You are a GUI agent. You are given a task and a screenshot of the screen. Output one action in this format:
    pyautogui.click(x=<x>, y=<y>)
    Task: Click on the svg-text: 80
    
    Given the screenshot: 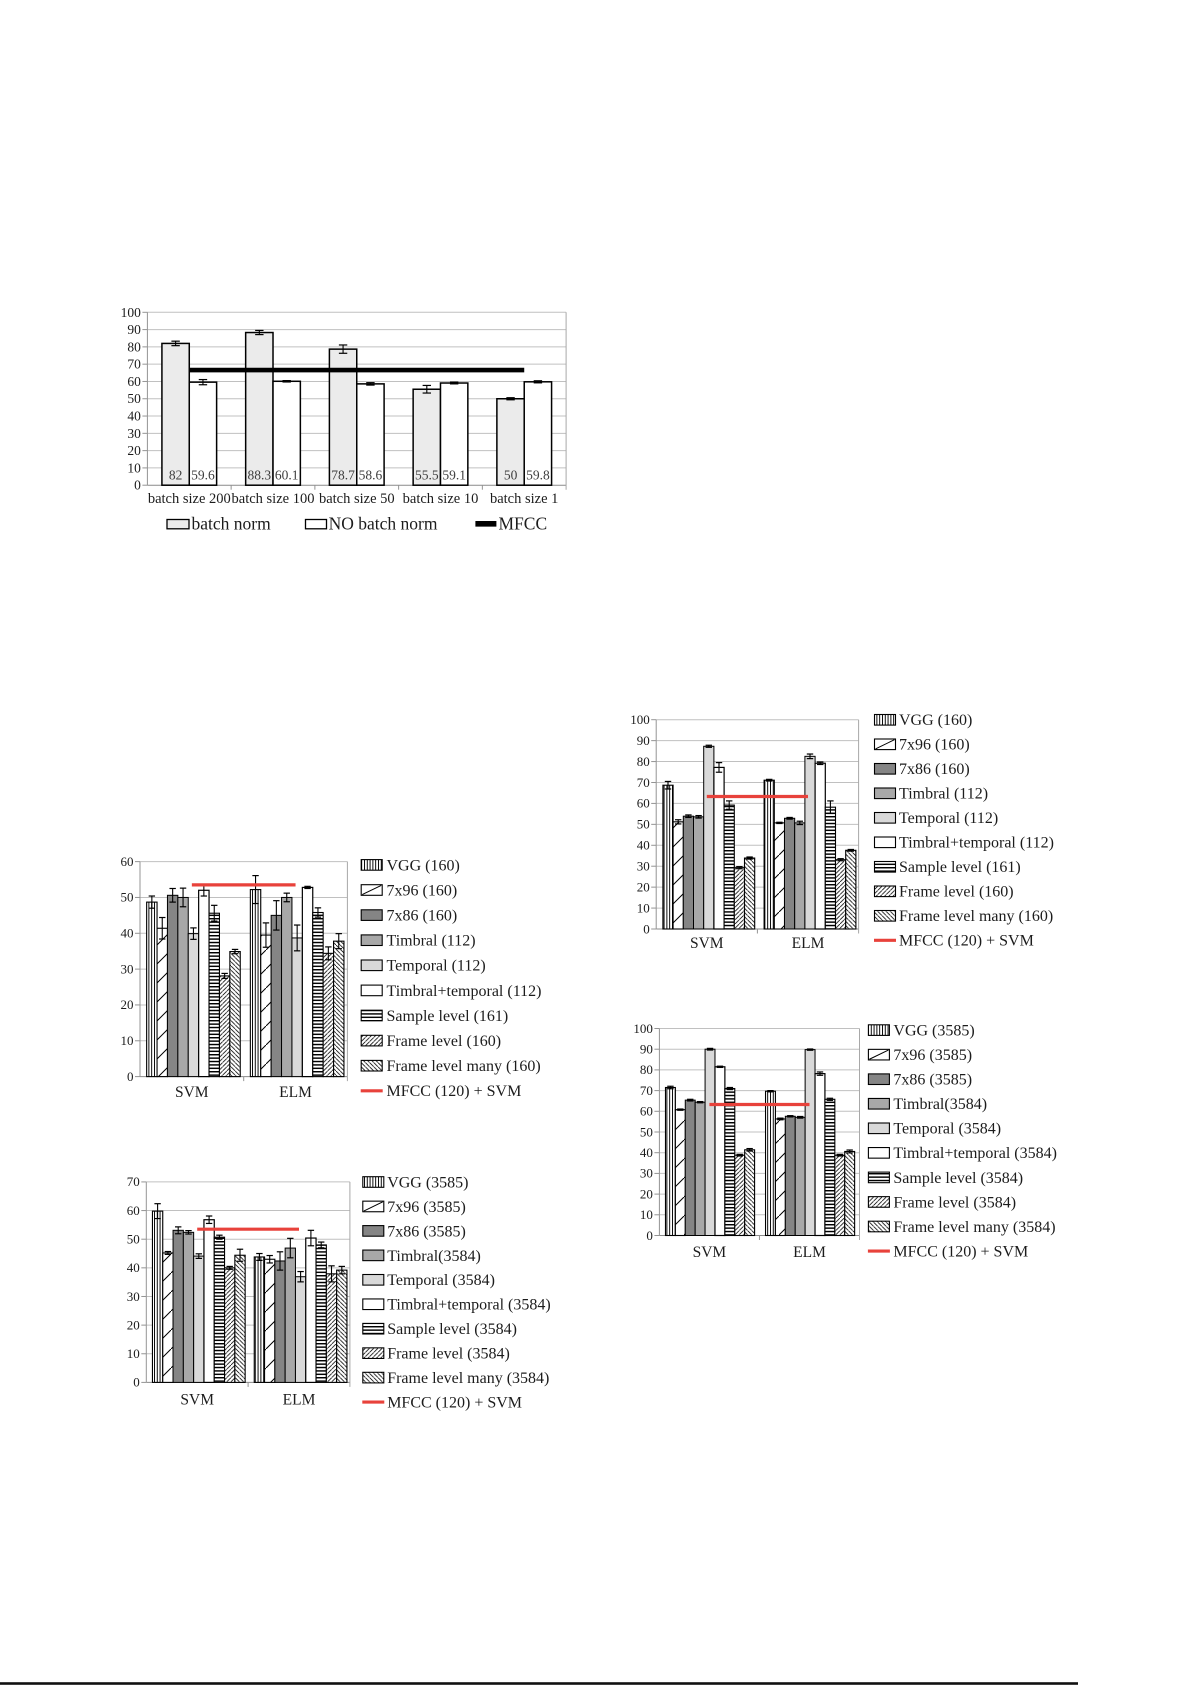 What is the action you would take?
    pyautogui.click(x=643, y=761)
    